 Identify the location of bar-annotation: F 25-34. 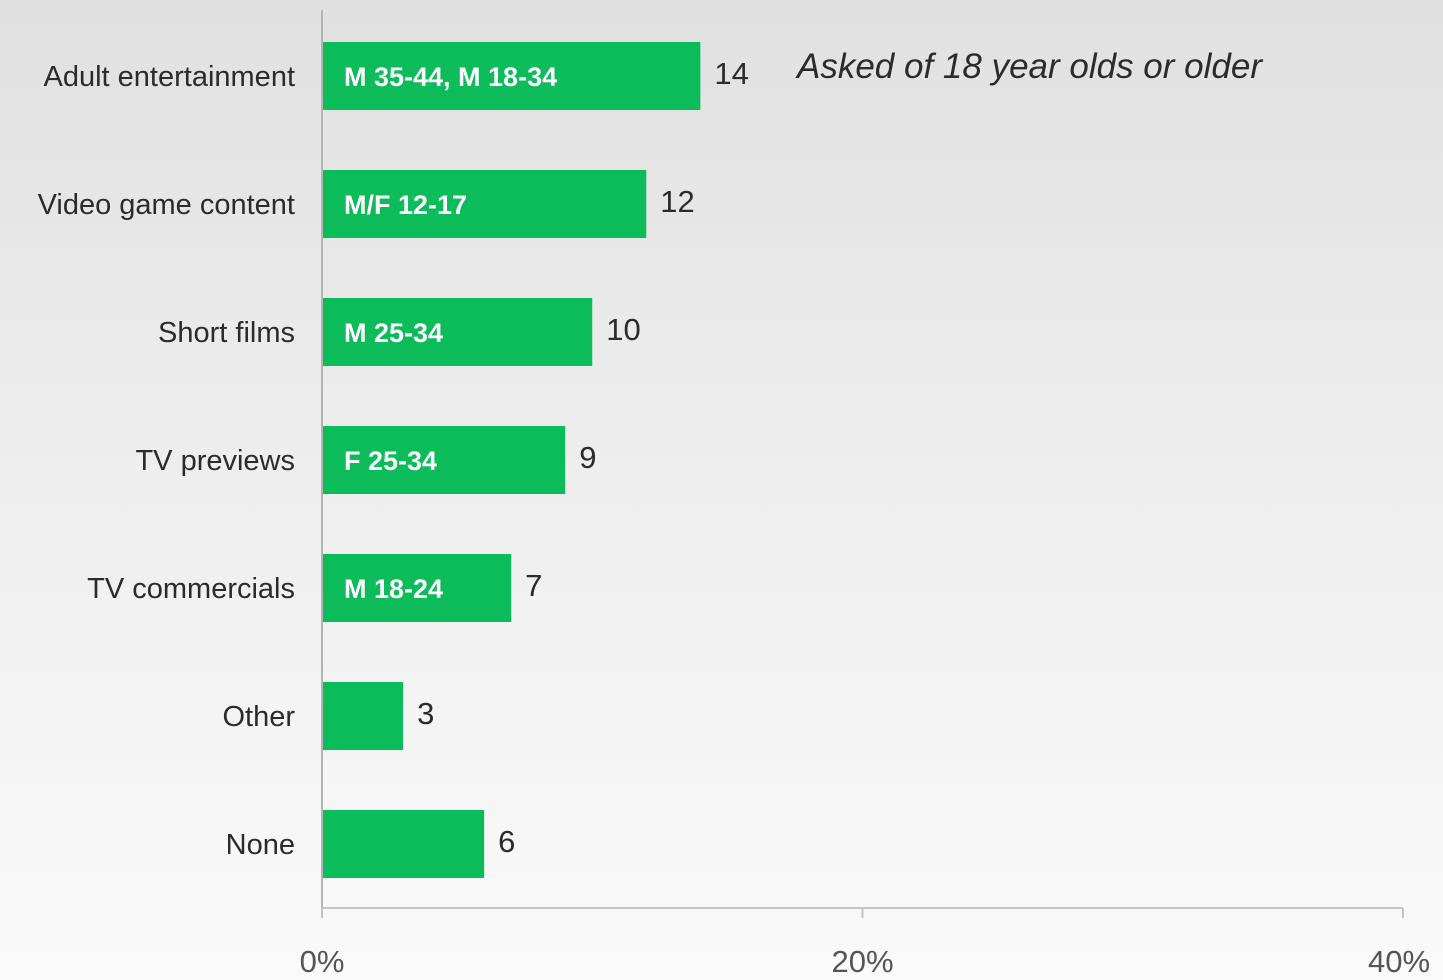
(390, 461).